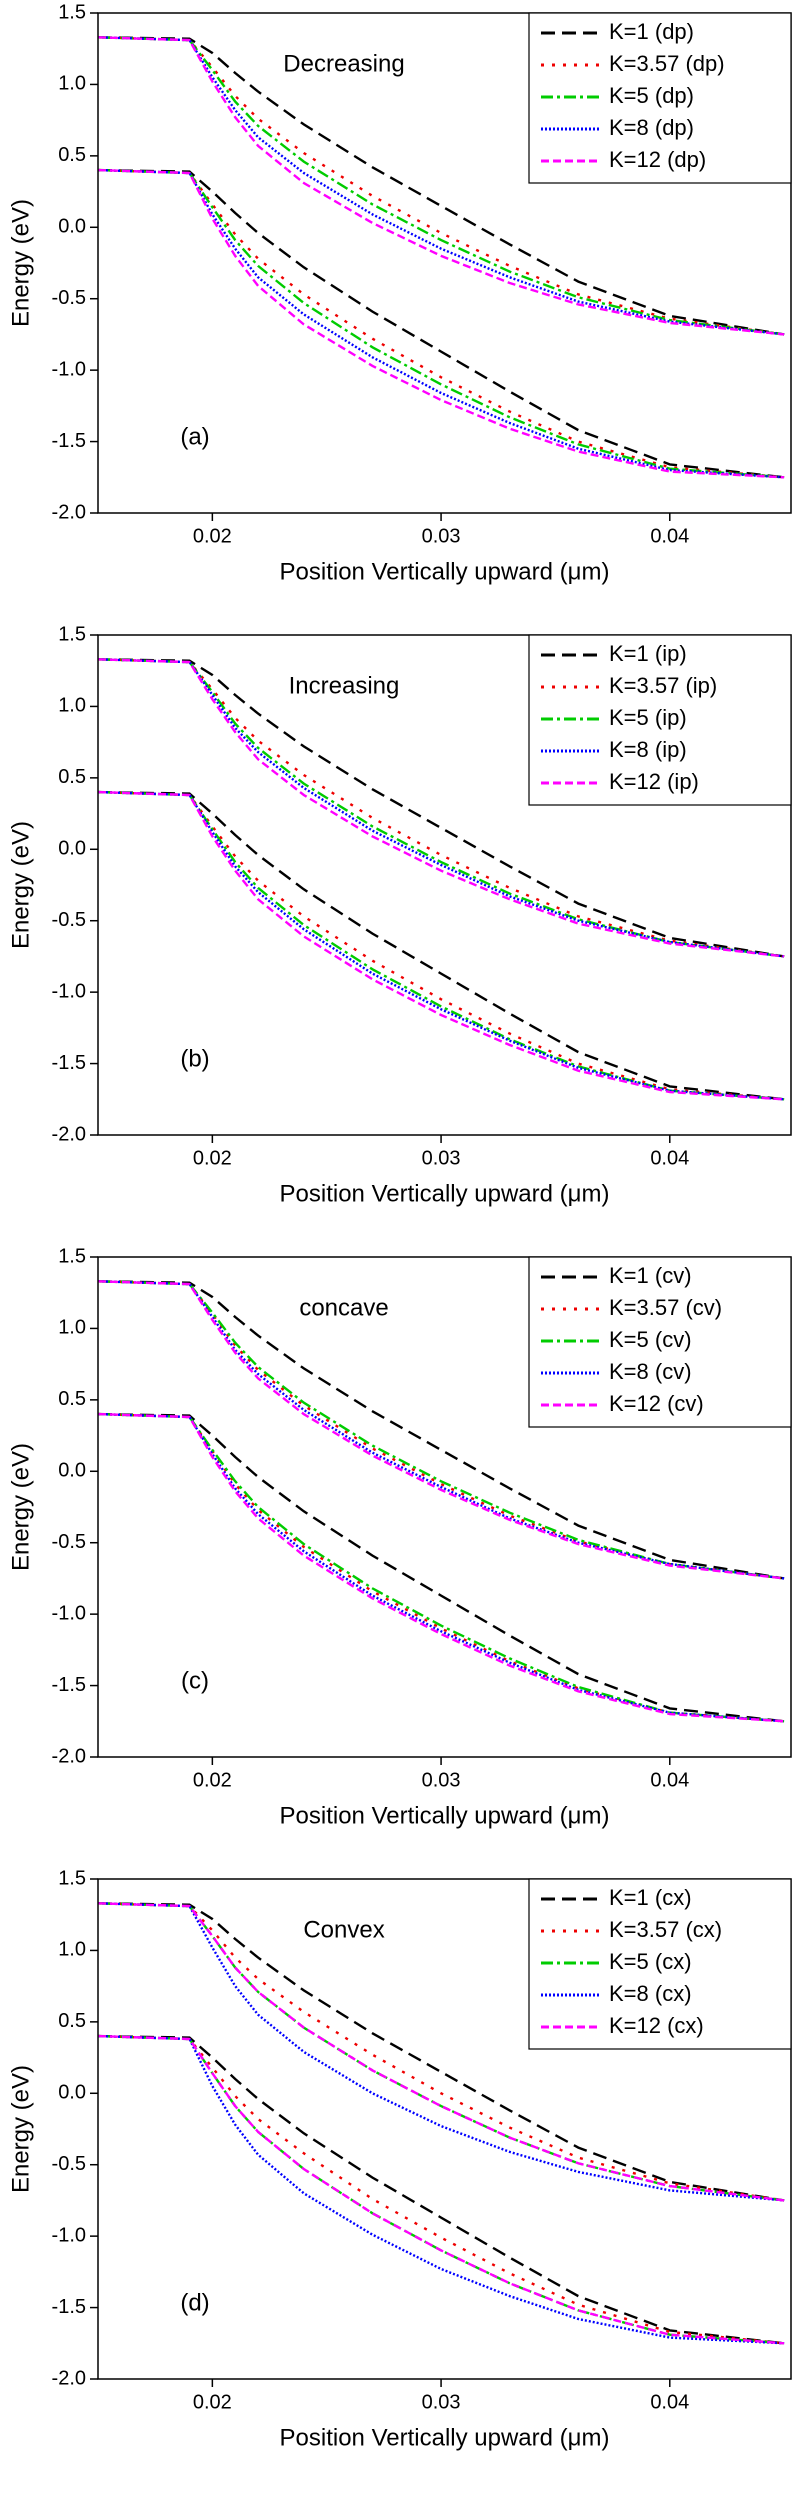 The image size is (807, 2500). Describe the element at coordinates (650, 1275) in the screenshot. I see `legend-label: K=1 (cv)` at that location.